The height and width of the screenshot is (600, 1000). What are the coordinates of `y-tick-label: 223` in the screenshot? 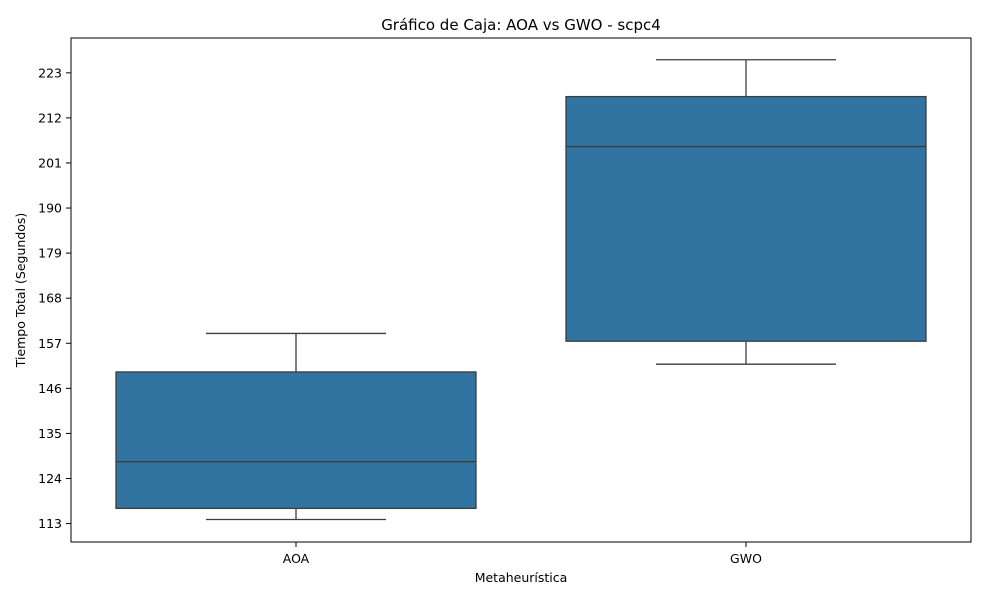 It's located at (50, 72).